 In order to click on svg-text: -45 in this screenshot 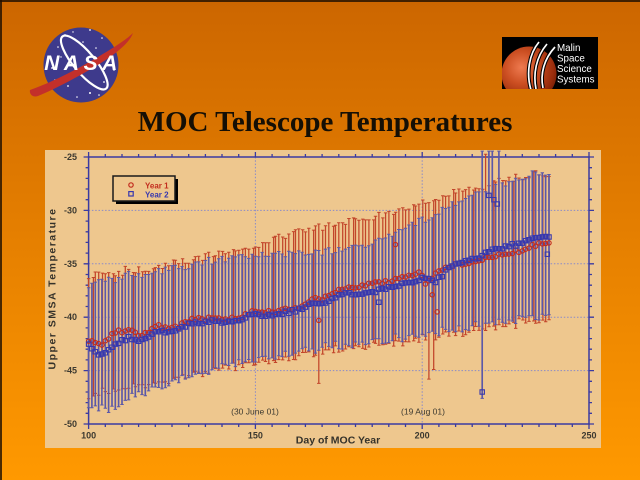, I will do `click(70, 371)`.